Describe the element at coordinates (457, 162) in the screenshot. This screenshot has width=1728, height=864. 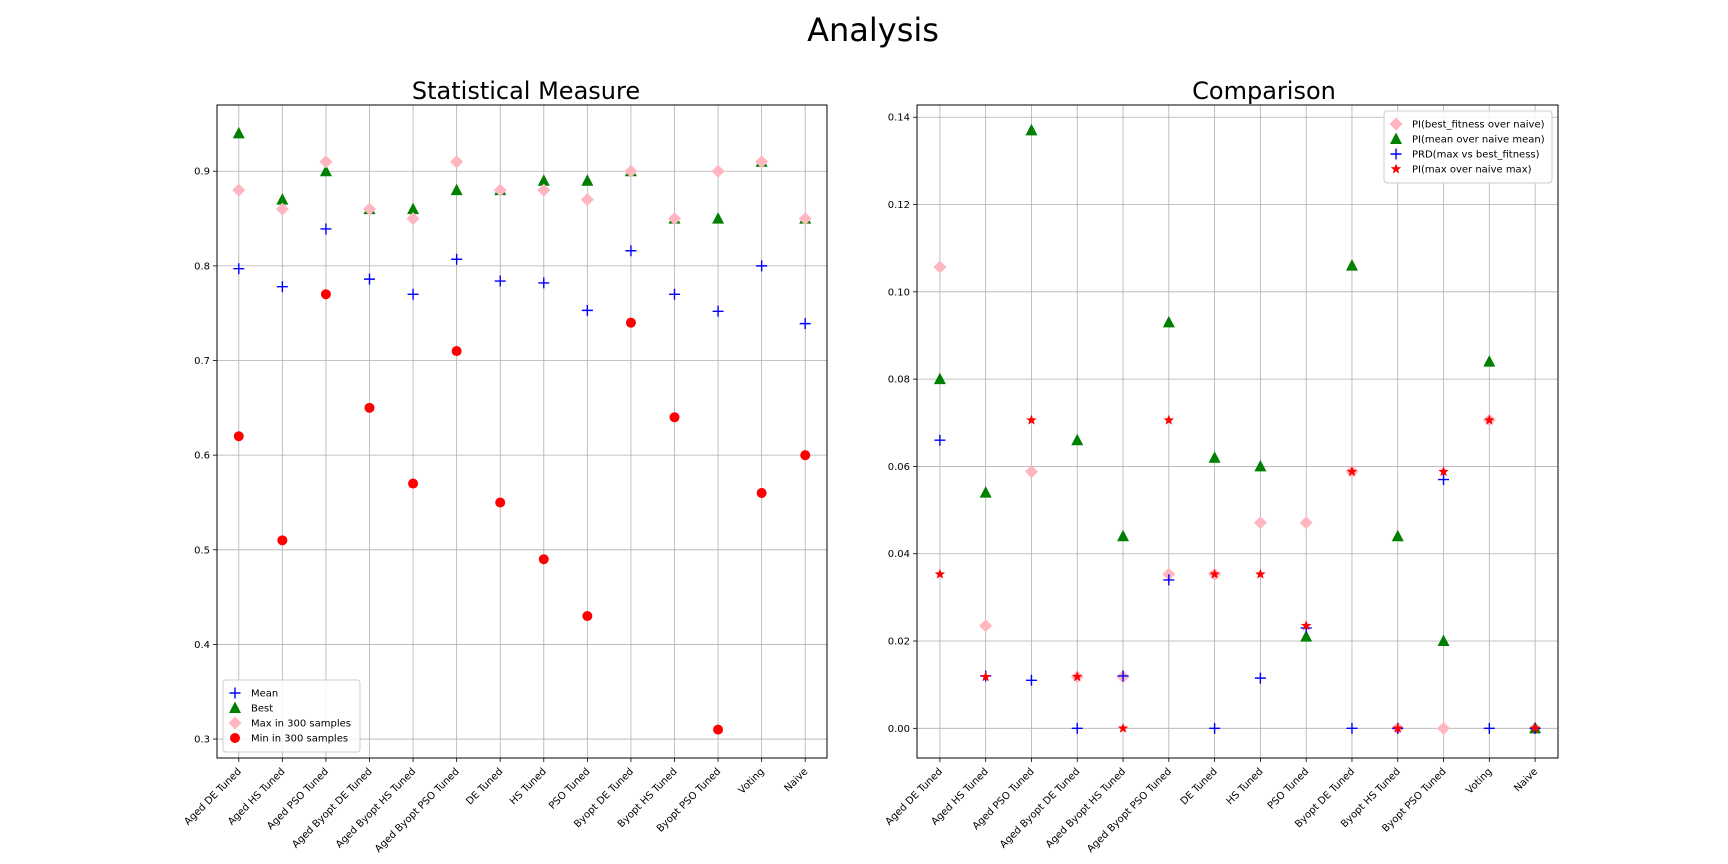
I see `point-max-in-300-samples-aged-byopt-pso-tuned` at that location.